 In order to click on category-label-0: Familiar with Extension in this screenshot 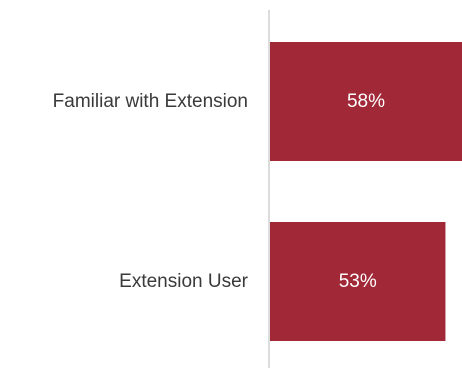, I will do `click(150, 101)`.